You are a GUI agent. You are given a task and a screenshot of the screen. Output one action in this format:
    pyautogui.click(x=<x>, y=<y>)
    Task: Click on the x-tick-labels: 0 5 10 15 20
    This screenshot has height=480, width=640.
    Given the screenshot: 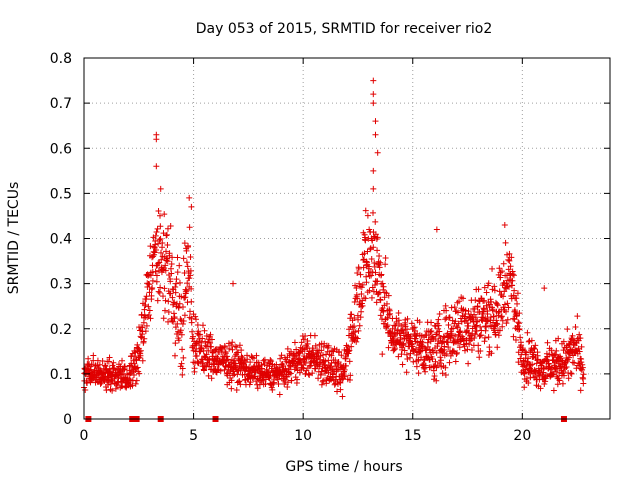 What is the action you would take?
    pyautogui.click(x=306, y=436)
    